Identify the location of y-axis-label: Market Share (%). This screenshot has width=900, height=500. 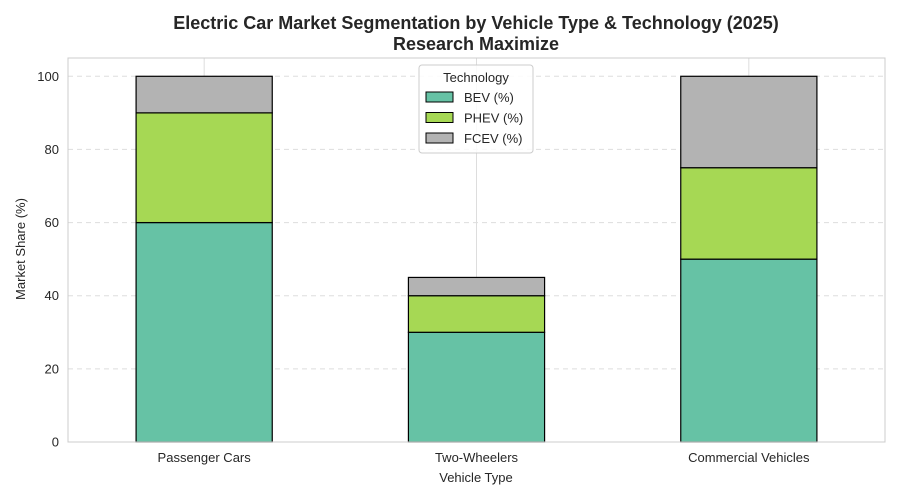
(20, 249).